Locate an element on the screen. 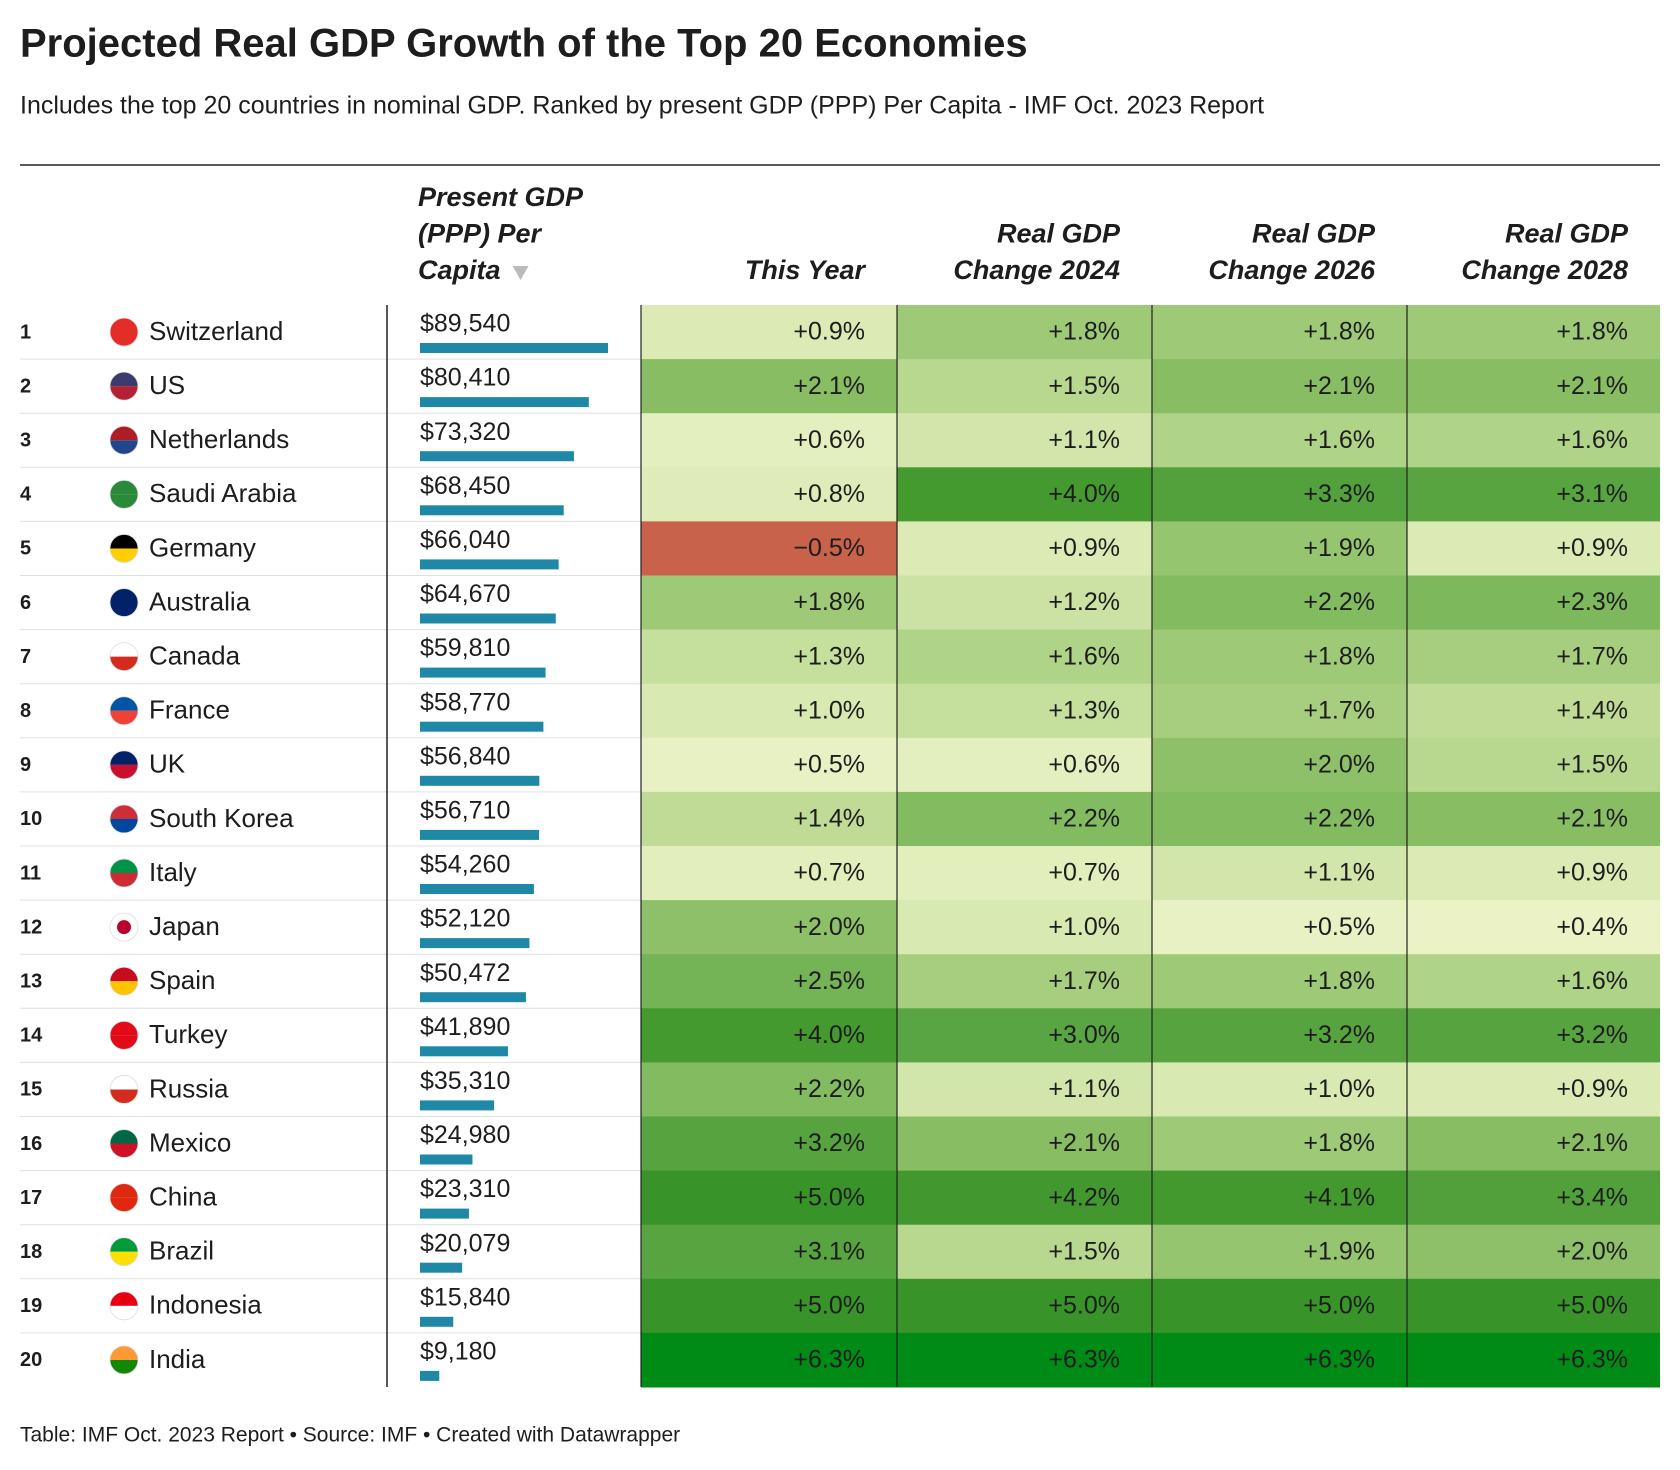 The width and height of the screenshot is (1680, 1470). gdp-label: $50,472 is located at coordinates (465, 973).